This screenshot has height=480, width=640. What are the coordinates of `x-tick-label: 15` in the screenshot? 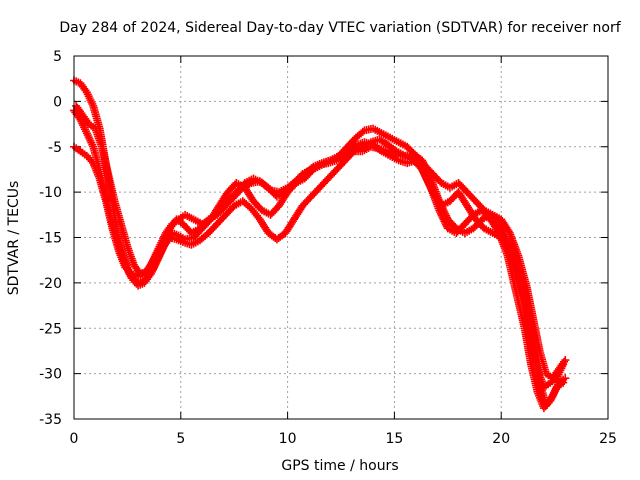 It's located at (394, 439).